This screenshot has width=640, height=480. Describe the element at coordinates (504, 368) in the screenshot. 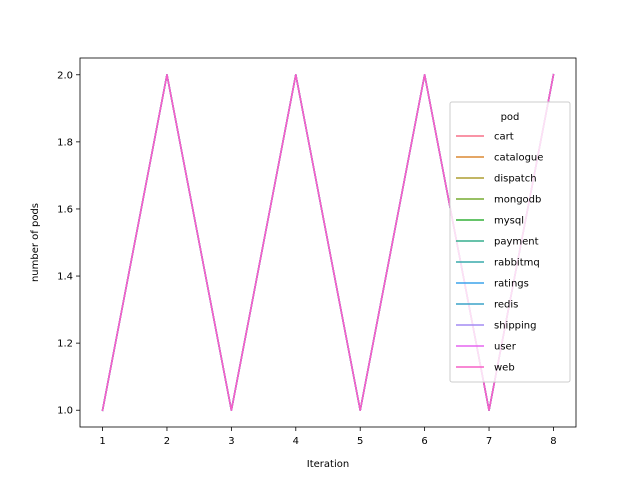

I see `legend-label-web: web` at that location.